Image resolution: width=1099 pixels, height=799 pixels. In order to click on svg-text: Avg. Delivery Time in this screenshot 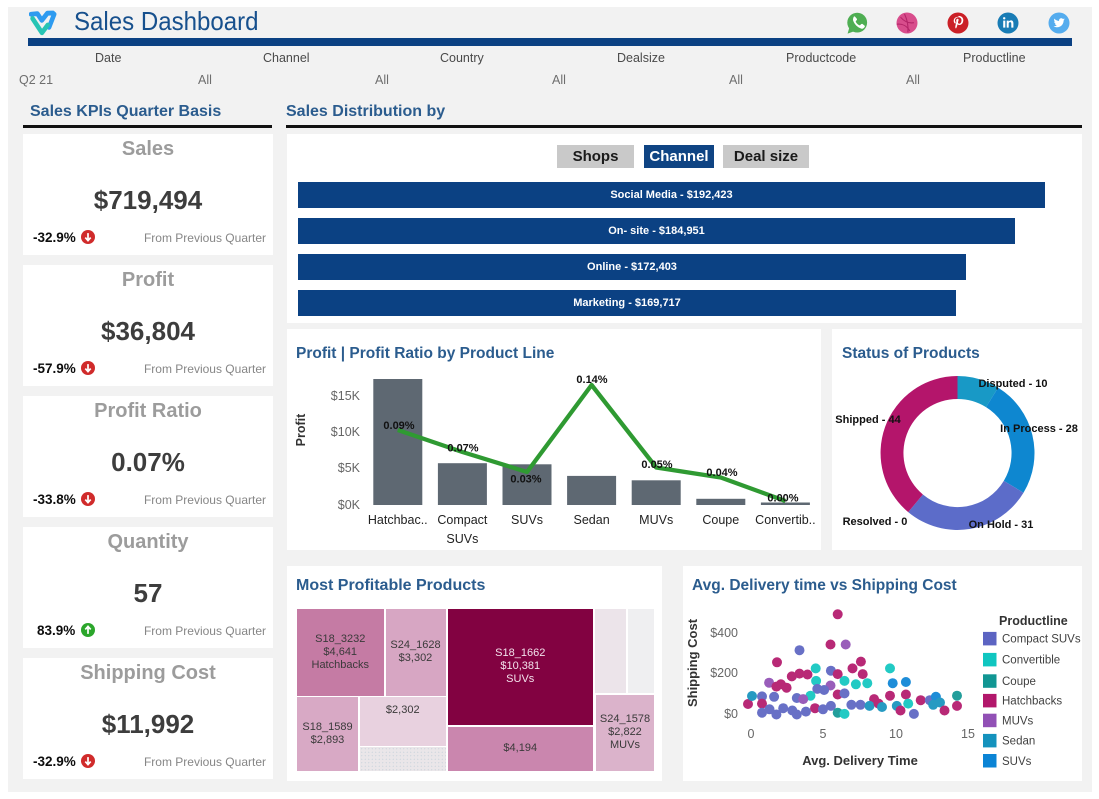, I will do `click(860, 760)`.